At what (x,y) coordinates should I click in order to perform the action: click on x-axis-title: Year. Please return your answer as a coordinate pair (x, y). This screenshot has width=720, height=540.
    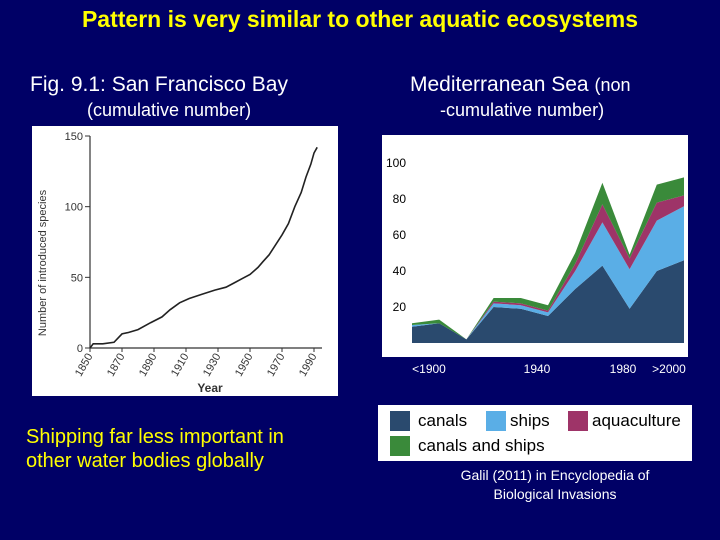
    Looking at the image, I should click on (210, 388).